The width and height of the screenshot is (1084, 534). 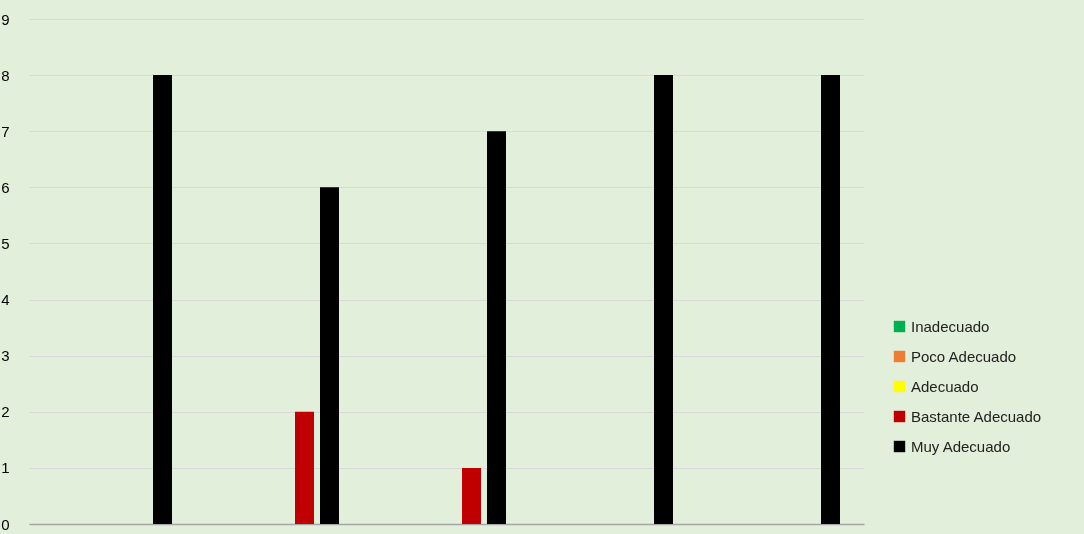 What do you see at coordinates (5, 524) in the screenshot?
I see `y-tick-label: 0` at bounding box center [5, 524].